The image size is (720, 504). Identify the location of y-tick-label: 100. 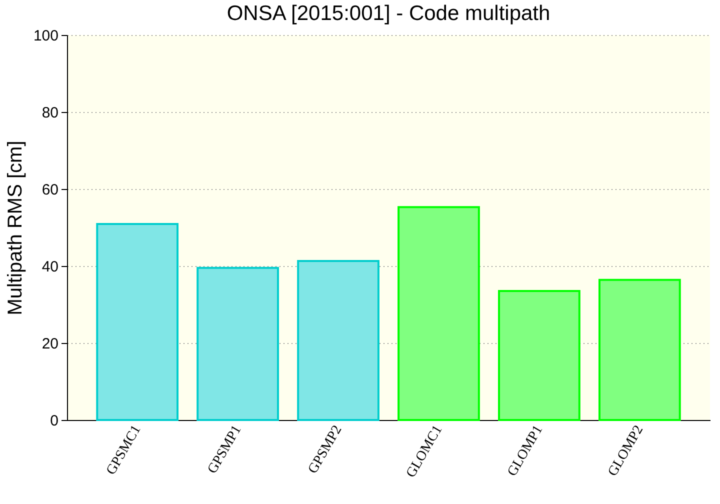
(45, 36).